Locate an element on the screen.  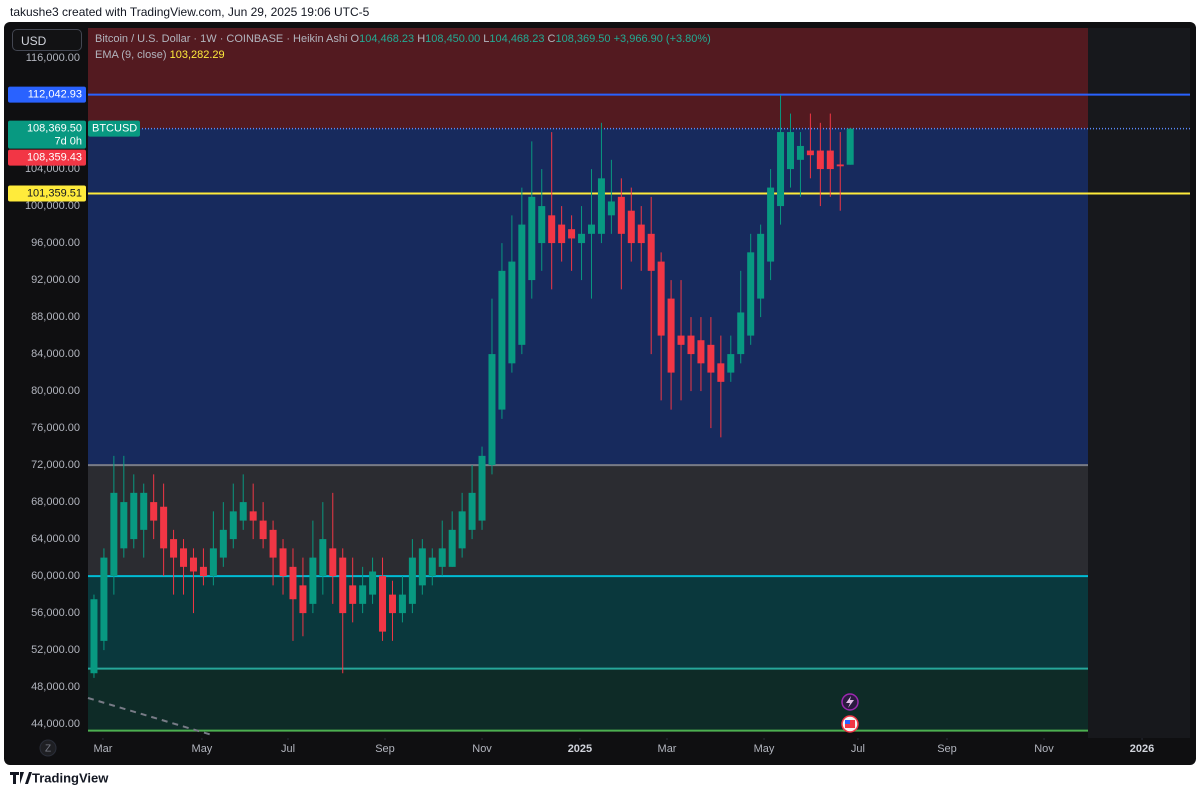
ohlc-value: 104,468.23 is located at coordinates (387, 39).